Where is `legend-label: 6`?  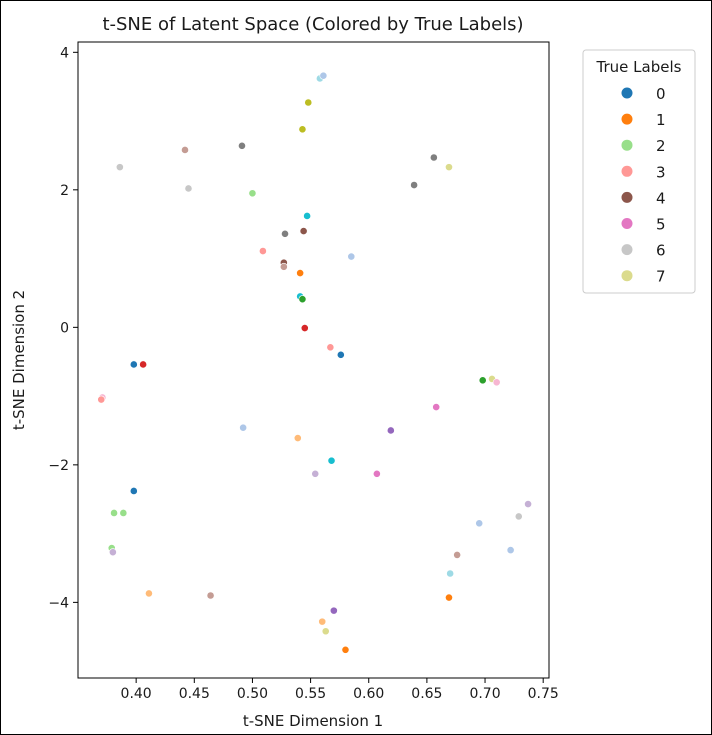
legend-label: 6 is located at coordinates (661, 251).